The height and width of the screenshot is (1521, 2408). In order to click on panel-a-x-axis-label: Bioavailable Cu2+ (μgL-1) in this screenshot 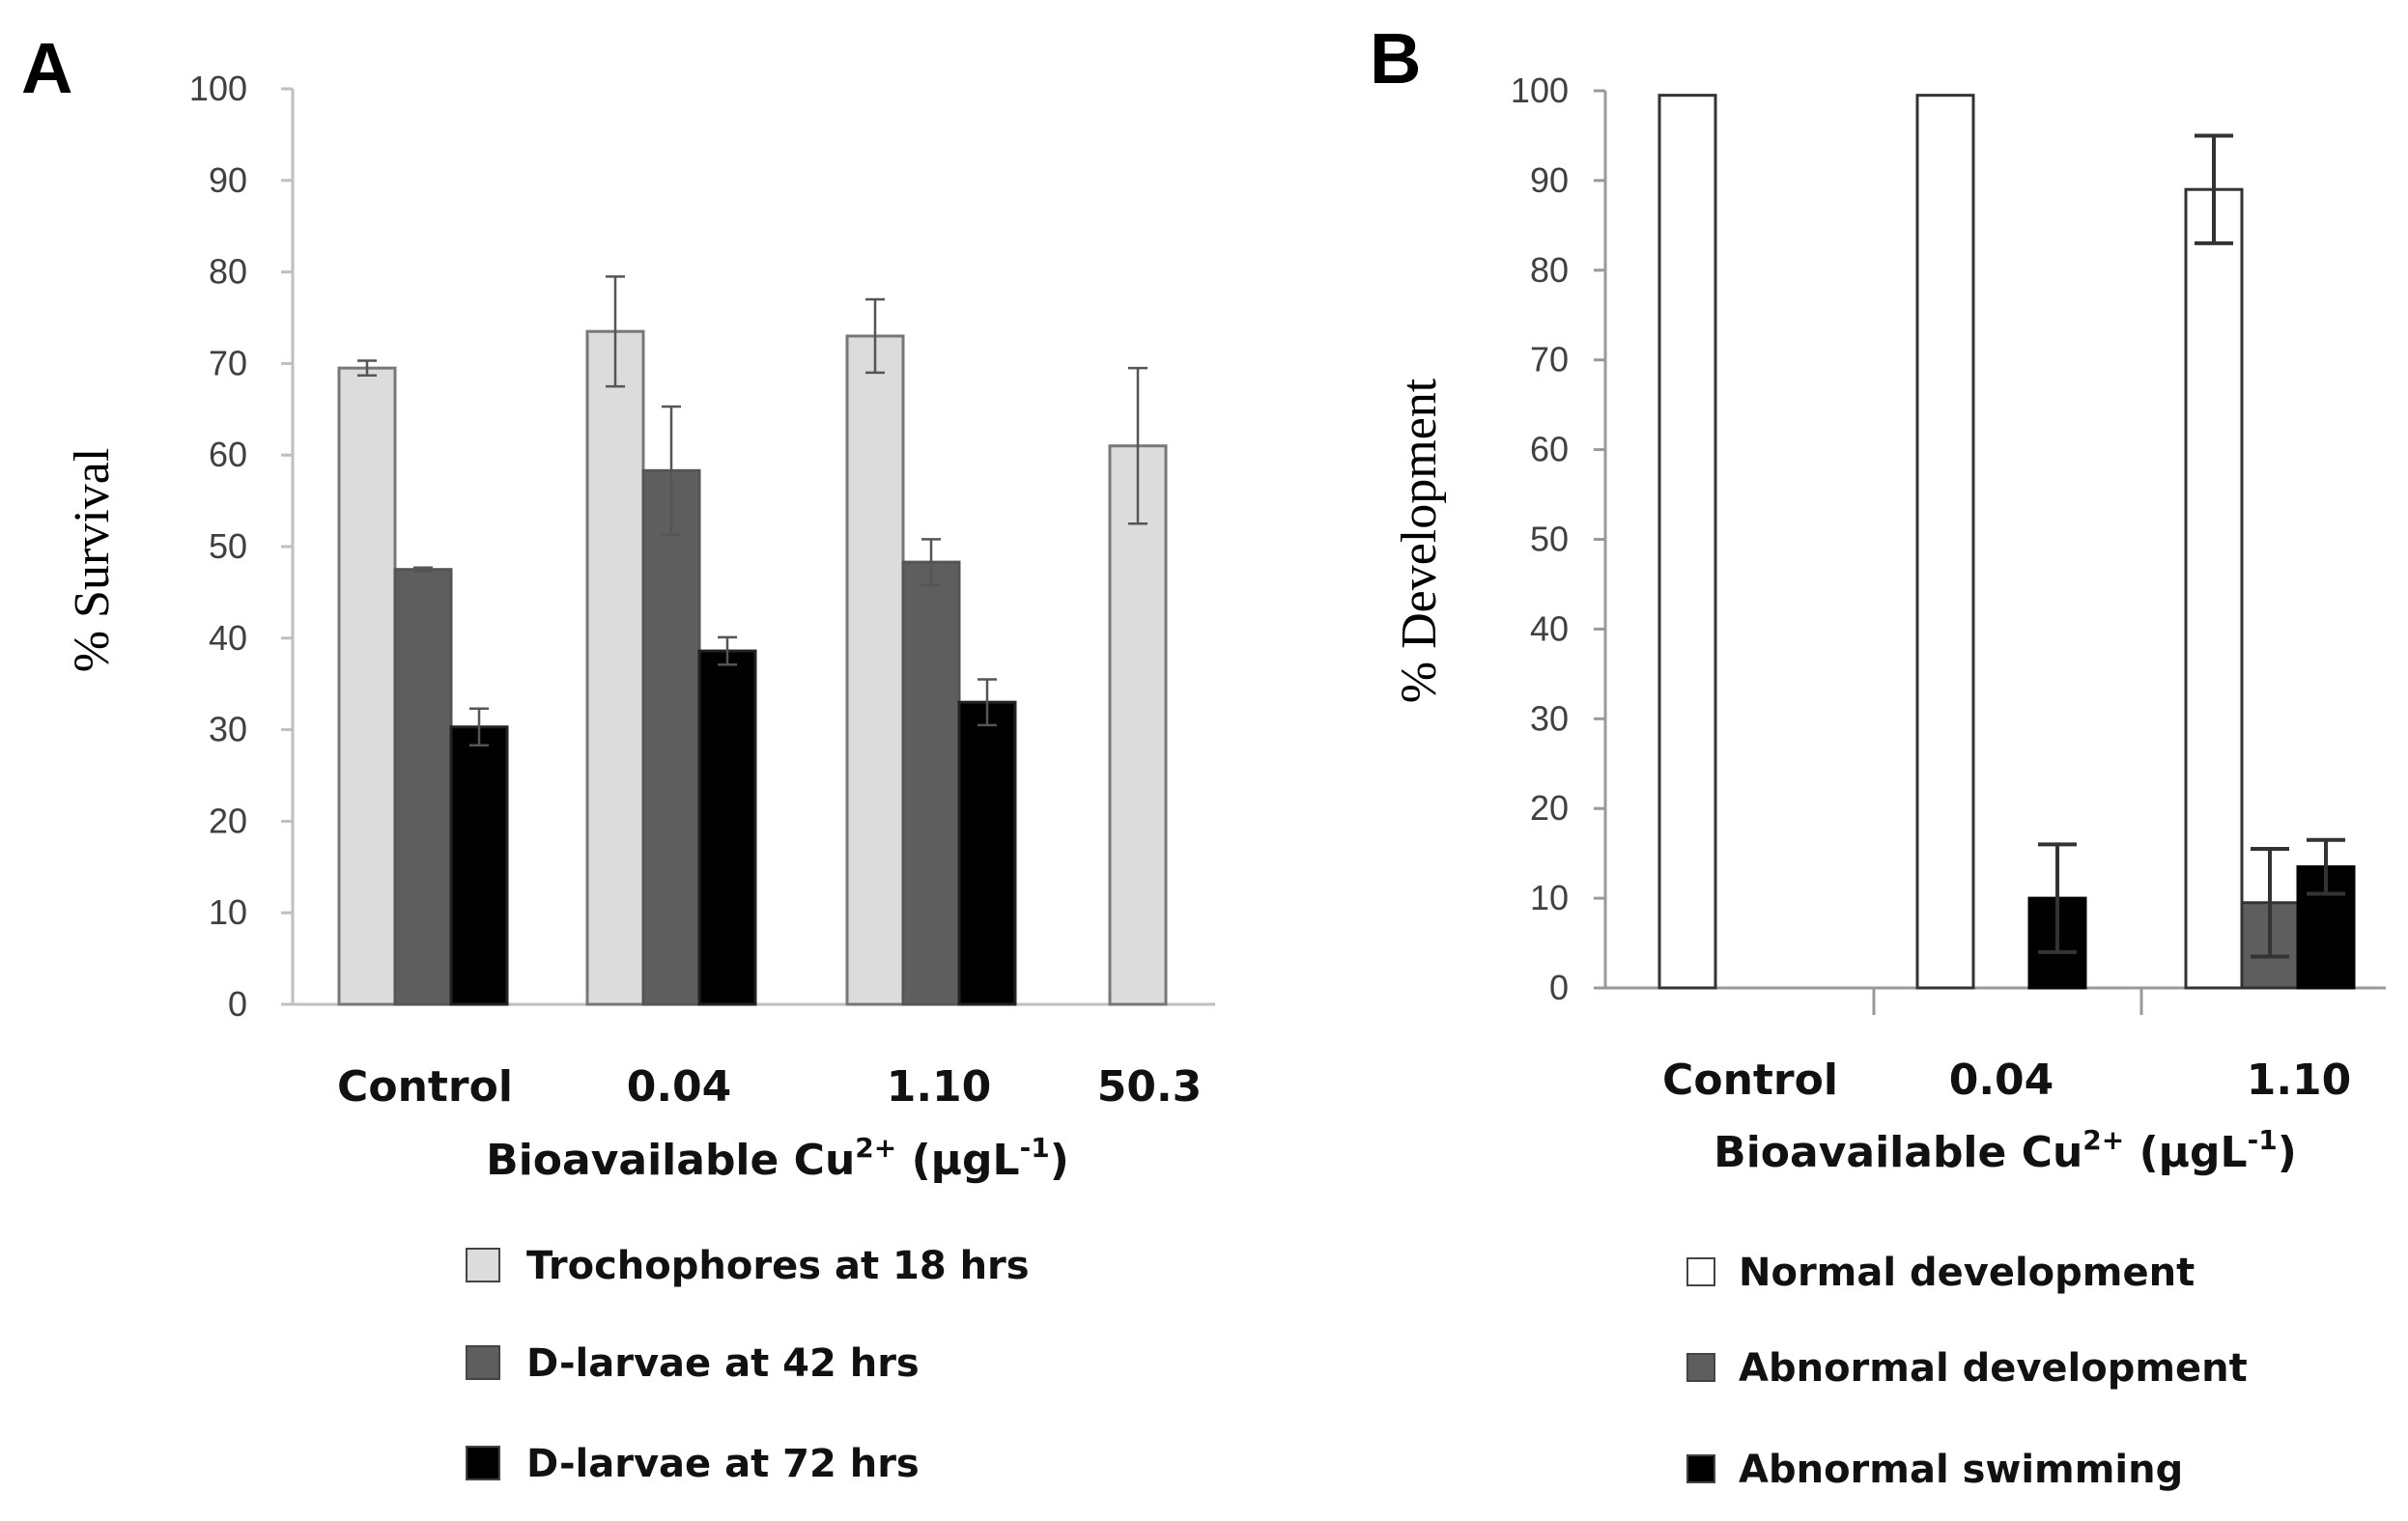, I will do `click(777, 1158)`.